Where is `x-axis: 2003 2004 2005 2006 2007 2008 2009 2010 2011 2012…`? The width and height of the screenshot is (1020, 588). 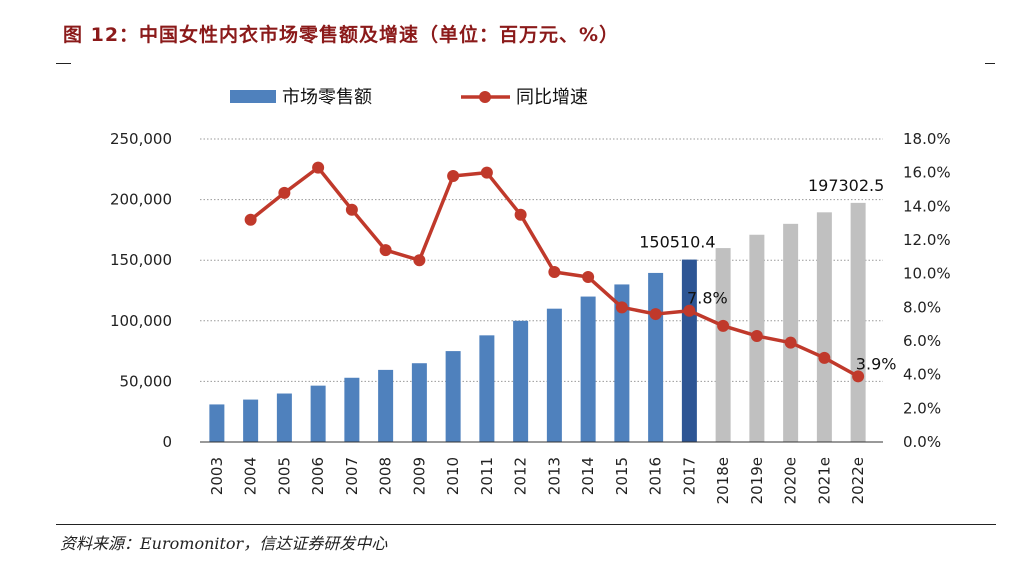
x-axis: 2003 2004 2005 2006 2007 2008 2009 2010 2011 2012… is located at coordinates (541, 472).